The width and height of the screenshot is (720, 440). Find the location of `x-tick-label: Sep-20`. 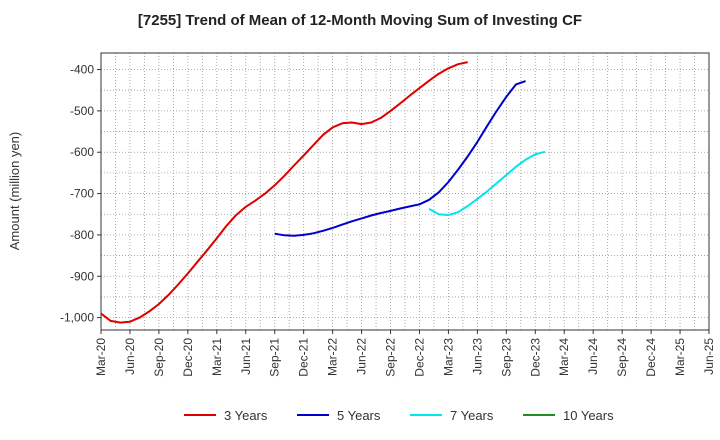

x-tick-label: Sep-20 is located at coordinates (159, 357).